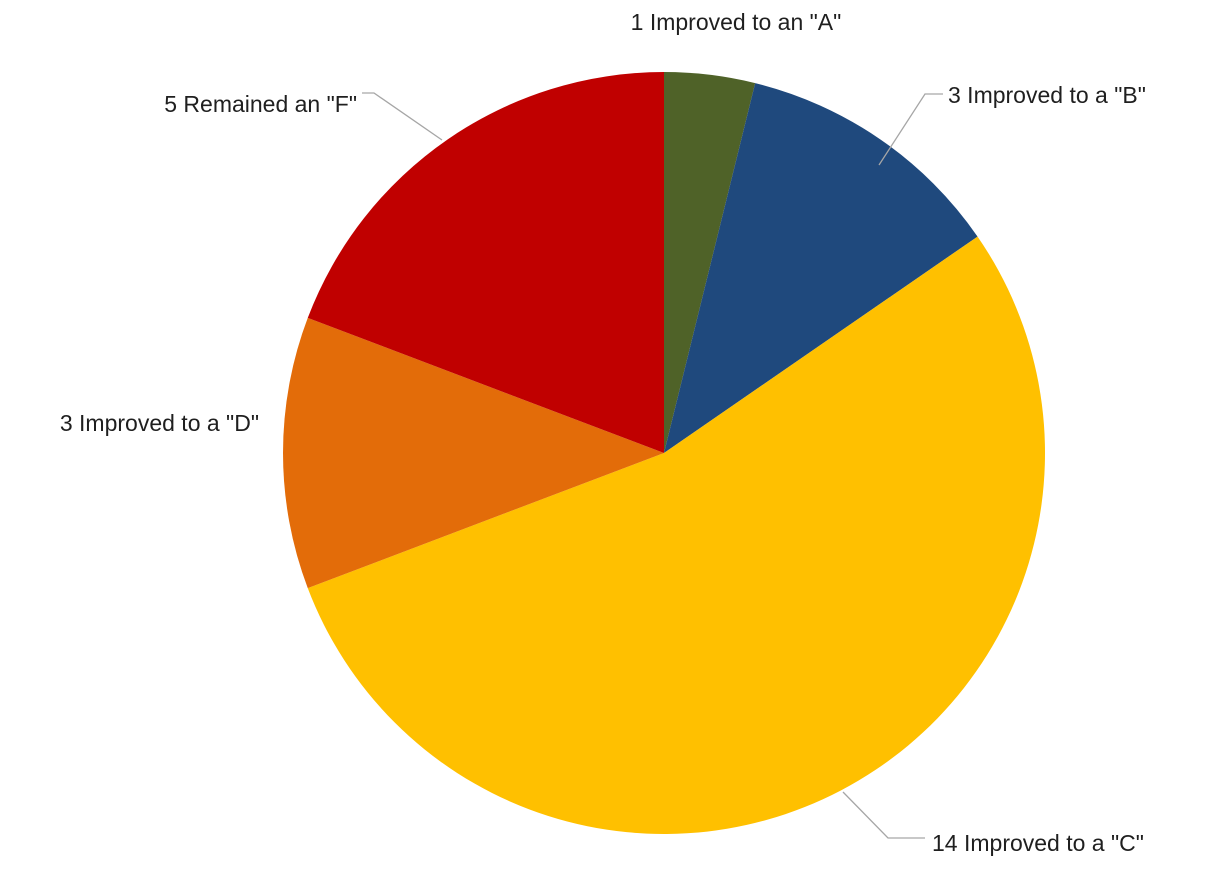 Image resolution: width=1217 pixels, height=872 pixels. What do you see at coordinates (736, 22) in the screenshot?
I see `data-label-a: 1 Improved to an "A"` at bounding box center [736, 22].